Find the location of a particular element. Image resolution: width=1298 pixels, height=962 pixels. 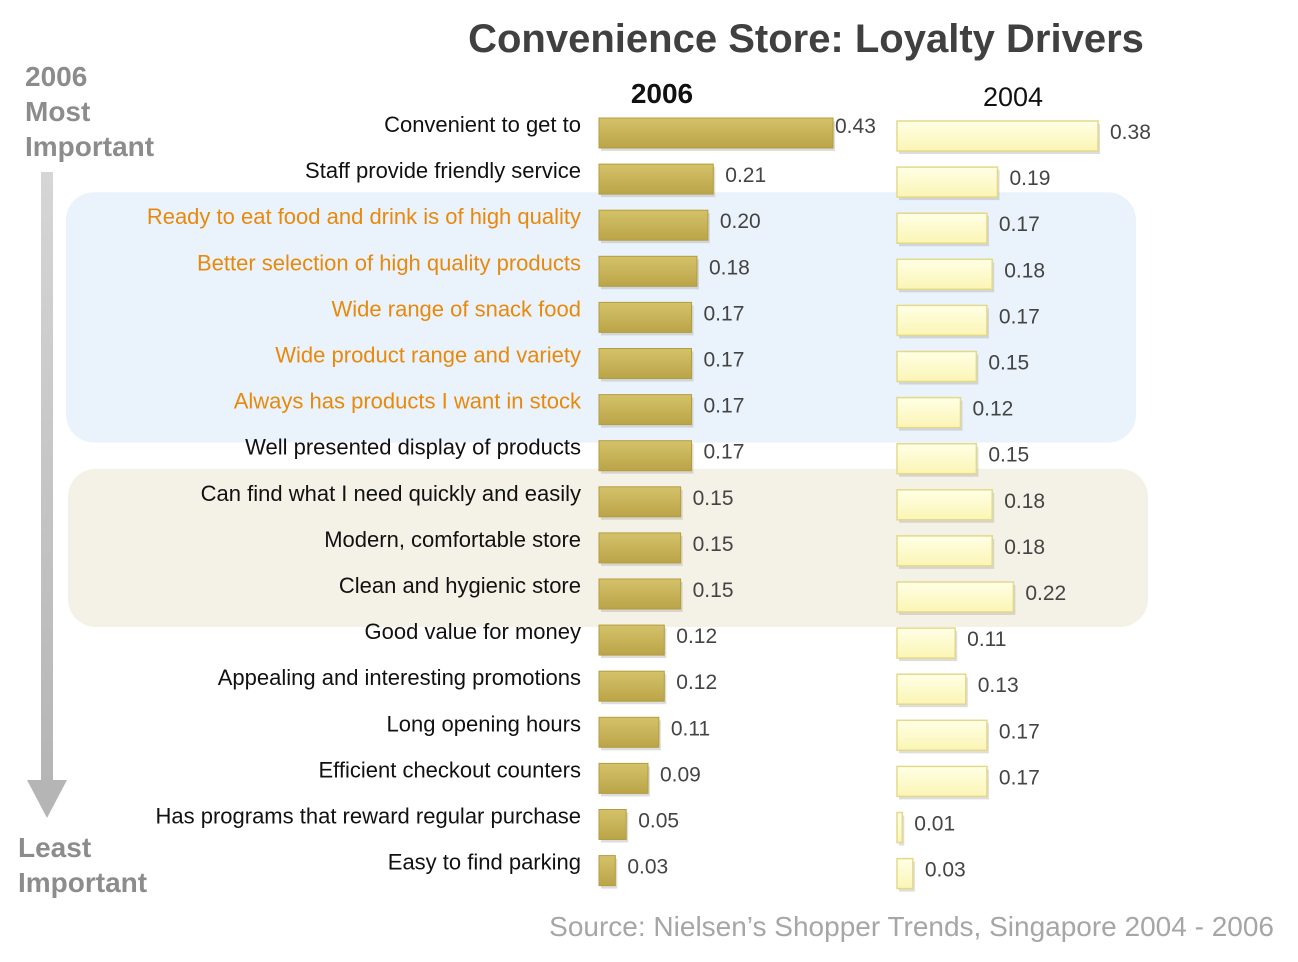

value-label-2006: 0.20 is located at coordinates (740, 221).